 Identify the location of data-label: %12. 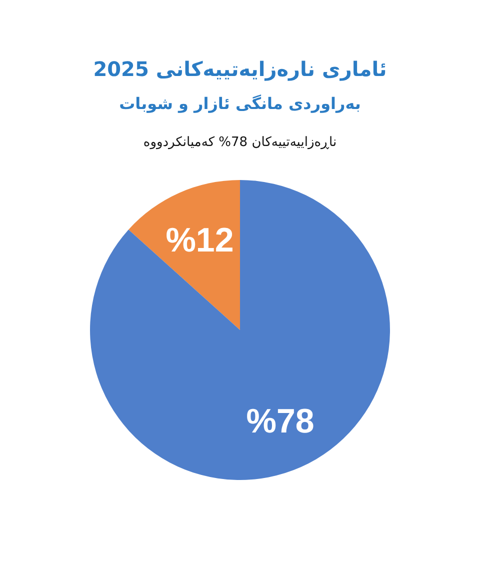
(200, 241).